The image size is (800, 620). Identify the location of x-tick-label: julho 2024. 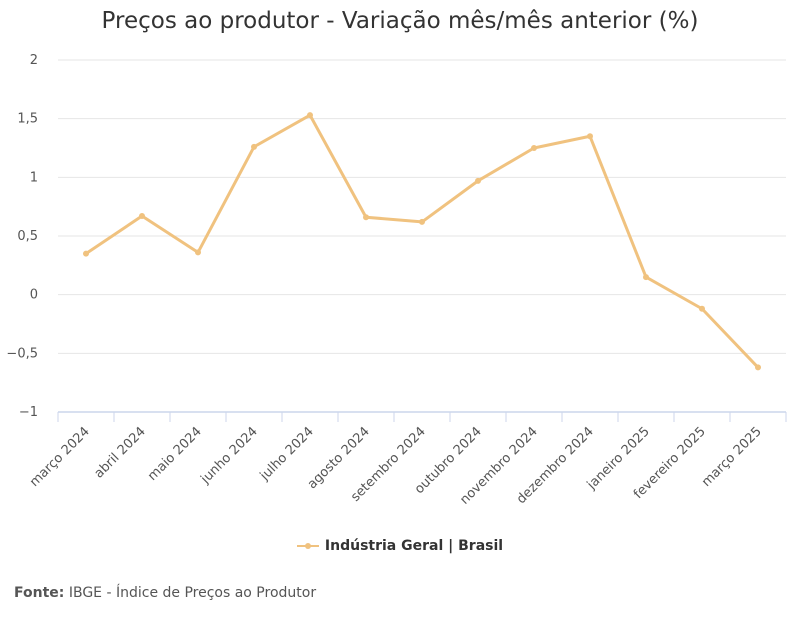
(287, 454).